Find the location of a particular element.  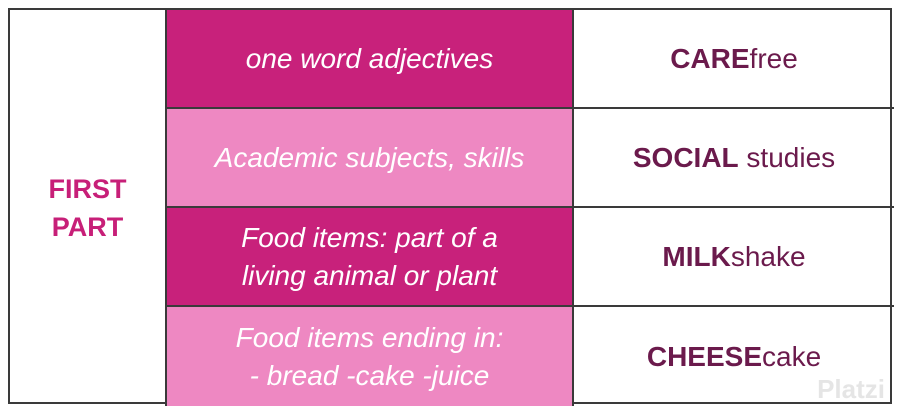

category-line: one word adjectives is located at coordinates (369, 58).